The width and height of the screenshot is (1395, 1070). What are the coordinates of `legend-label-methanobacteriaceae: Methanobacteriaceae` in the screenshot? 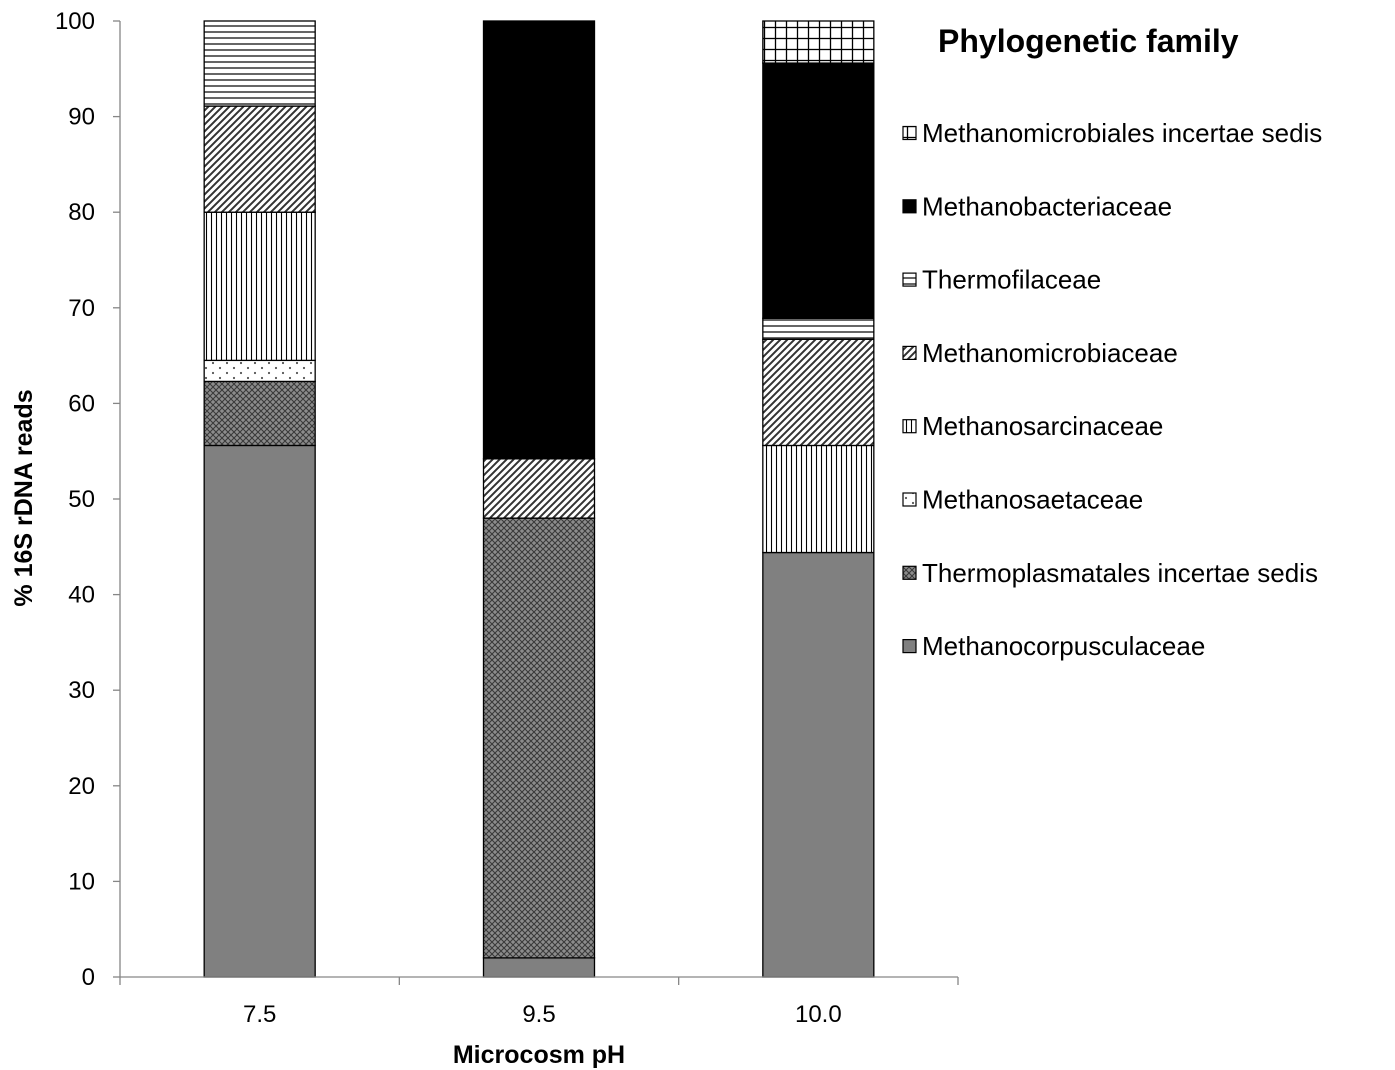 It's located at (1047, 206).